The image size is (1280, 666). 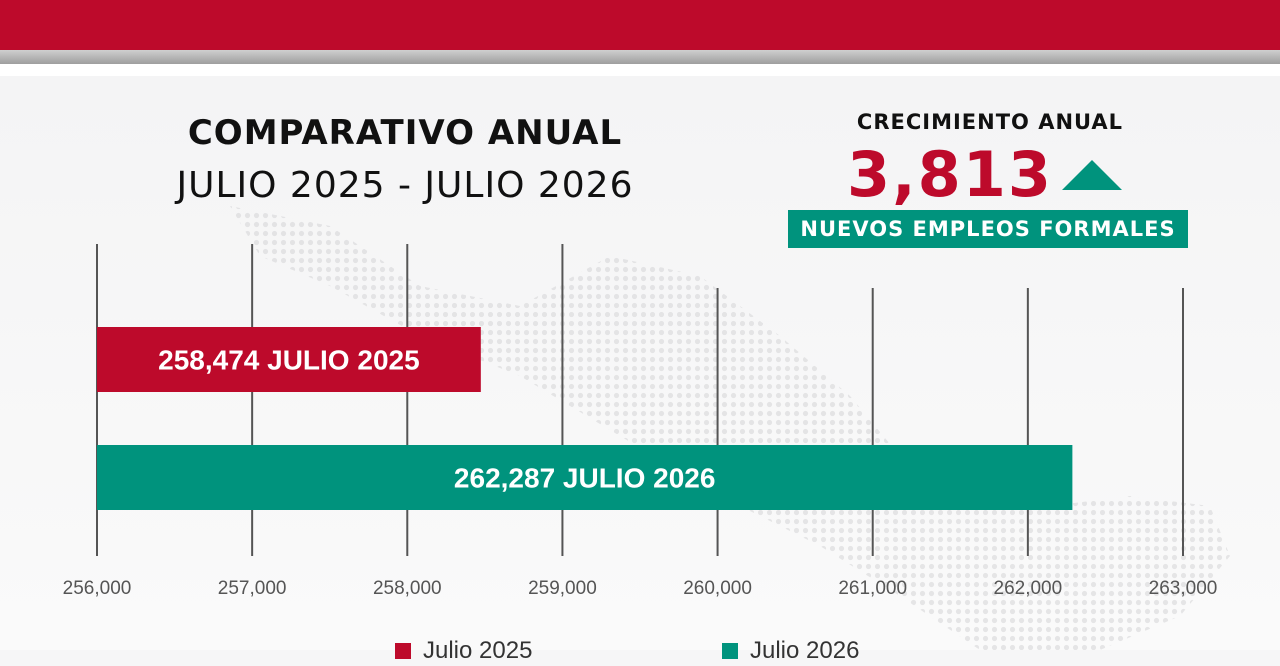 I want to click on growth-value: 3,813, so click(x=950, y=174).